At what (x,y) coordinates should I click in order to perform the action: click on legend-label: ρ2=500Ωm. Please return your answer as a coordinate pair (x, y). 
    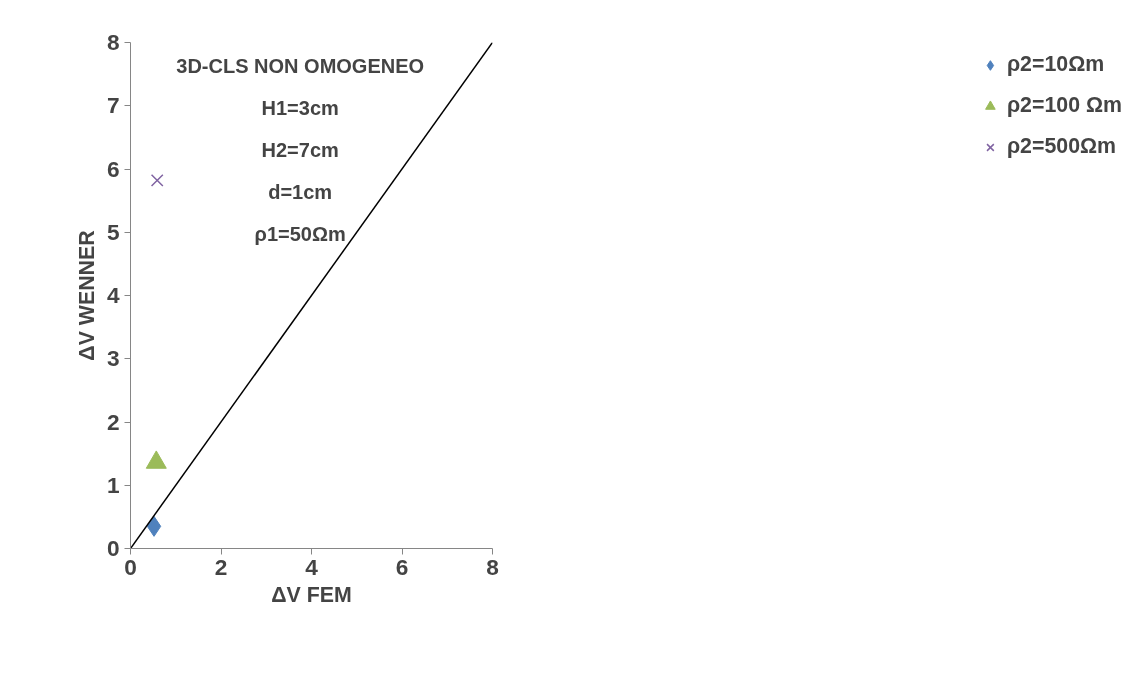
    Looking at the image, I should click on (1061, 146).